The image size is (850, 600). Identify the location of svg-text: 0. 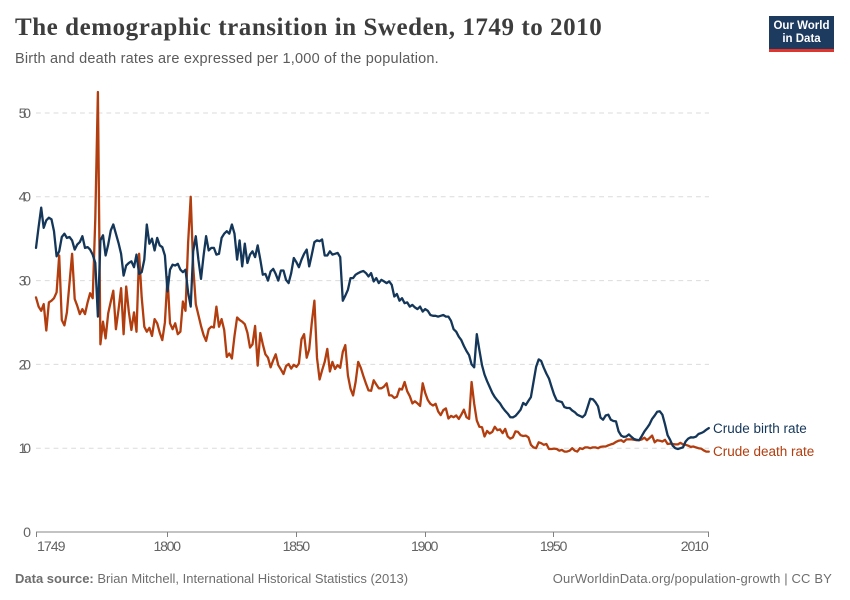
(27, 533).